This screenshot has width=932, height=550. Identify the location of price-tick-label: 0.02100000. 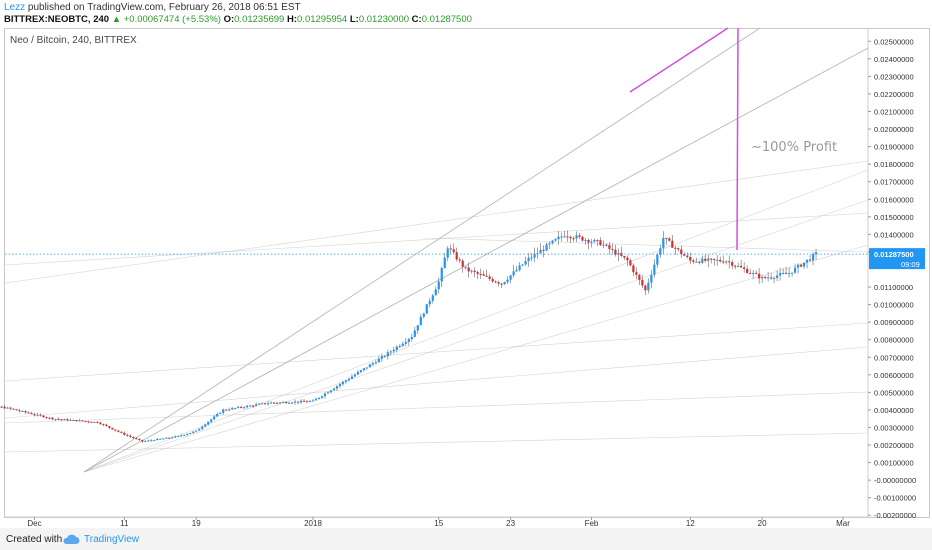
(894, 112).